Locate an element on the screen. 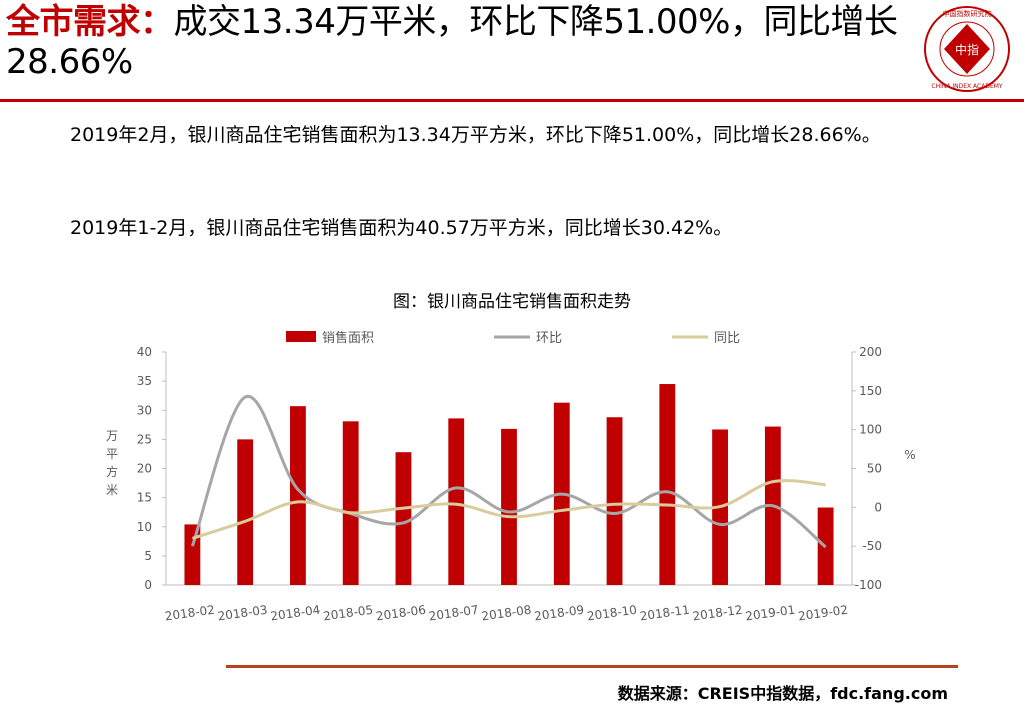 Image resolution: width=1024 pixels, height=709 pixels. y-tick-label: 25 is located at coordinates (144, 439).